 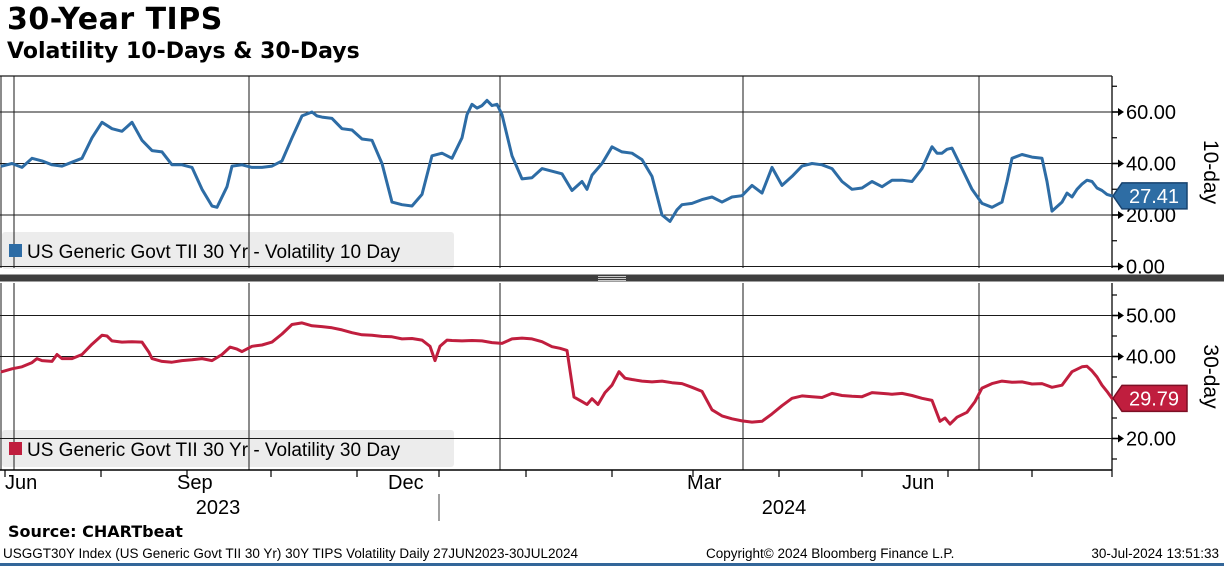 I want to click on y-tick-label: 60.00, so click(x=1151, y=113).